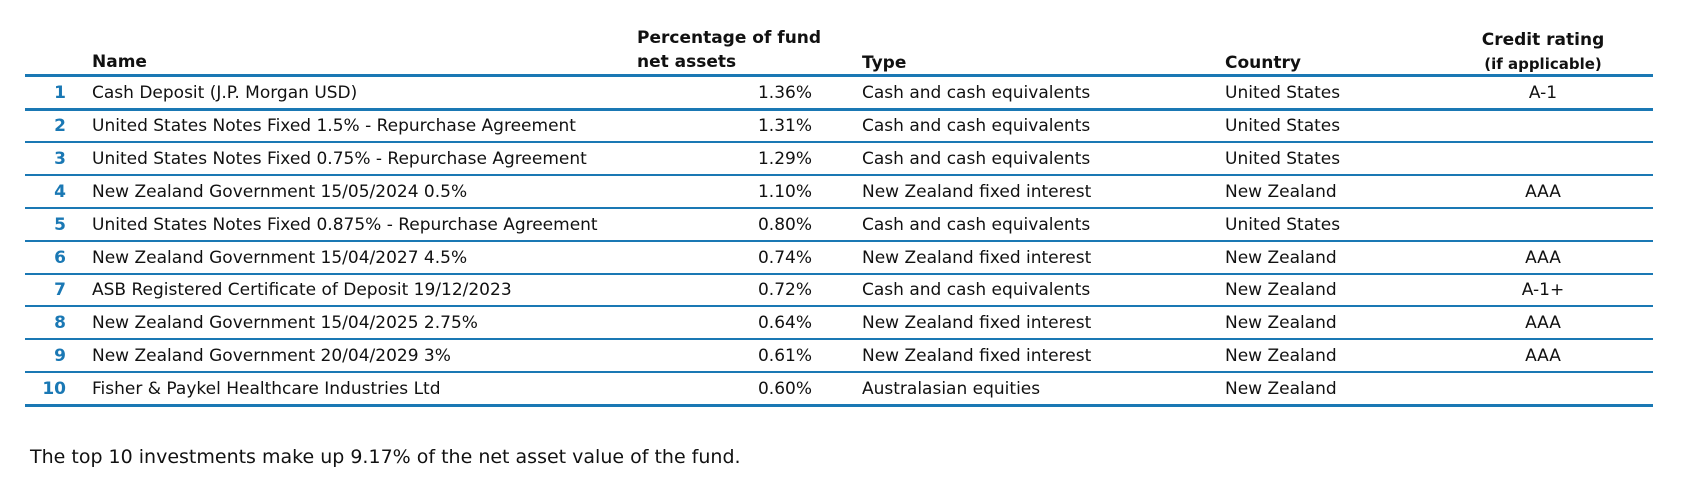  What do you see at coordinates (784, 125) in the screenshot?
I see `row-percentage: 1.31%` at bounding box center [784, 125].